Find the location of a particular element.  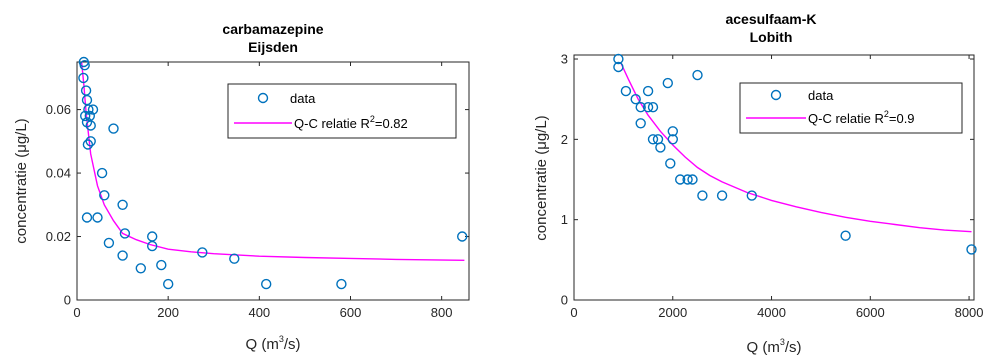

x-tick-label: 6000 is located at coordinates (870, 312).